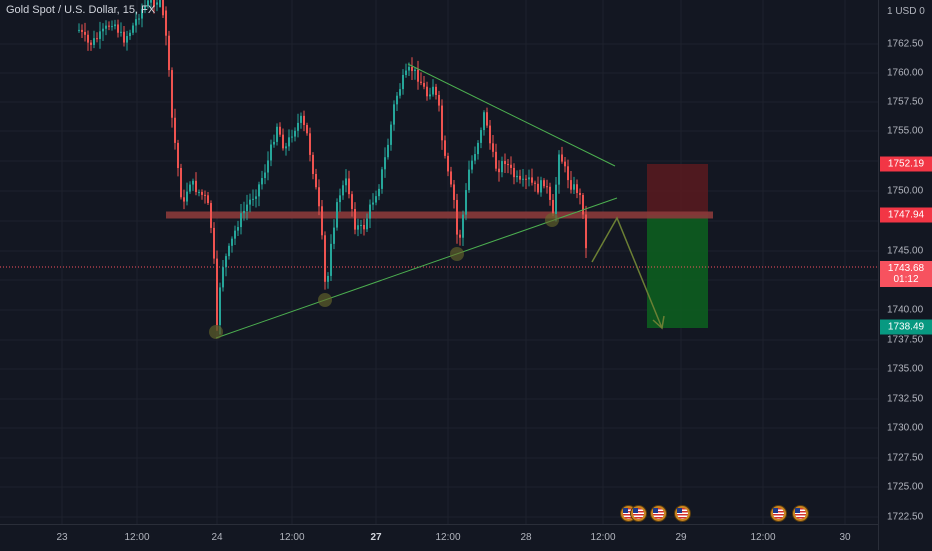 Image resolution: width=932 pixels, height=551 pixels. I want to click on price-tick: 1757.50, so click(905, 102).